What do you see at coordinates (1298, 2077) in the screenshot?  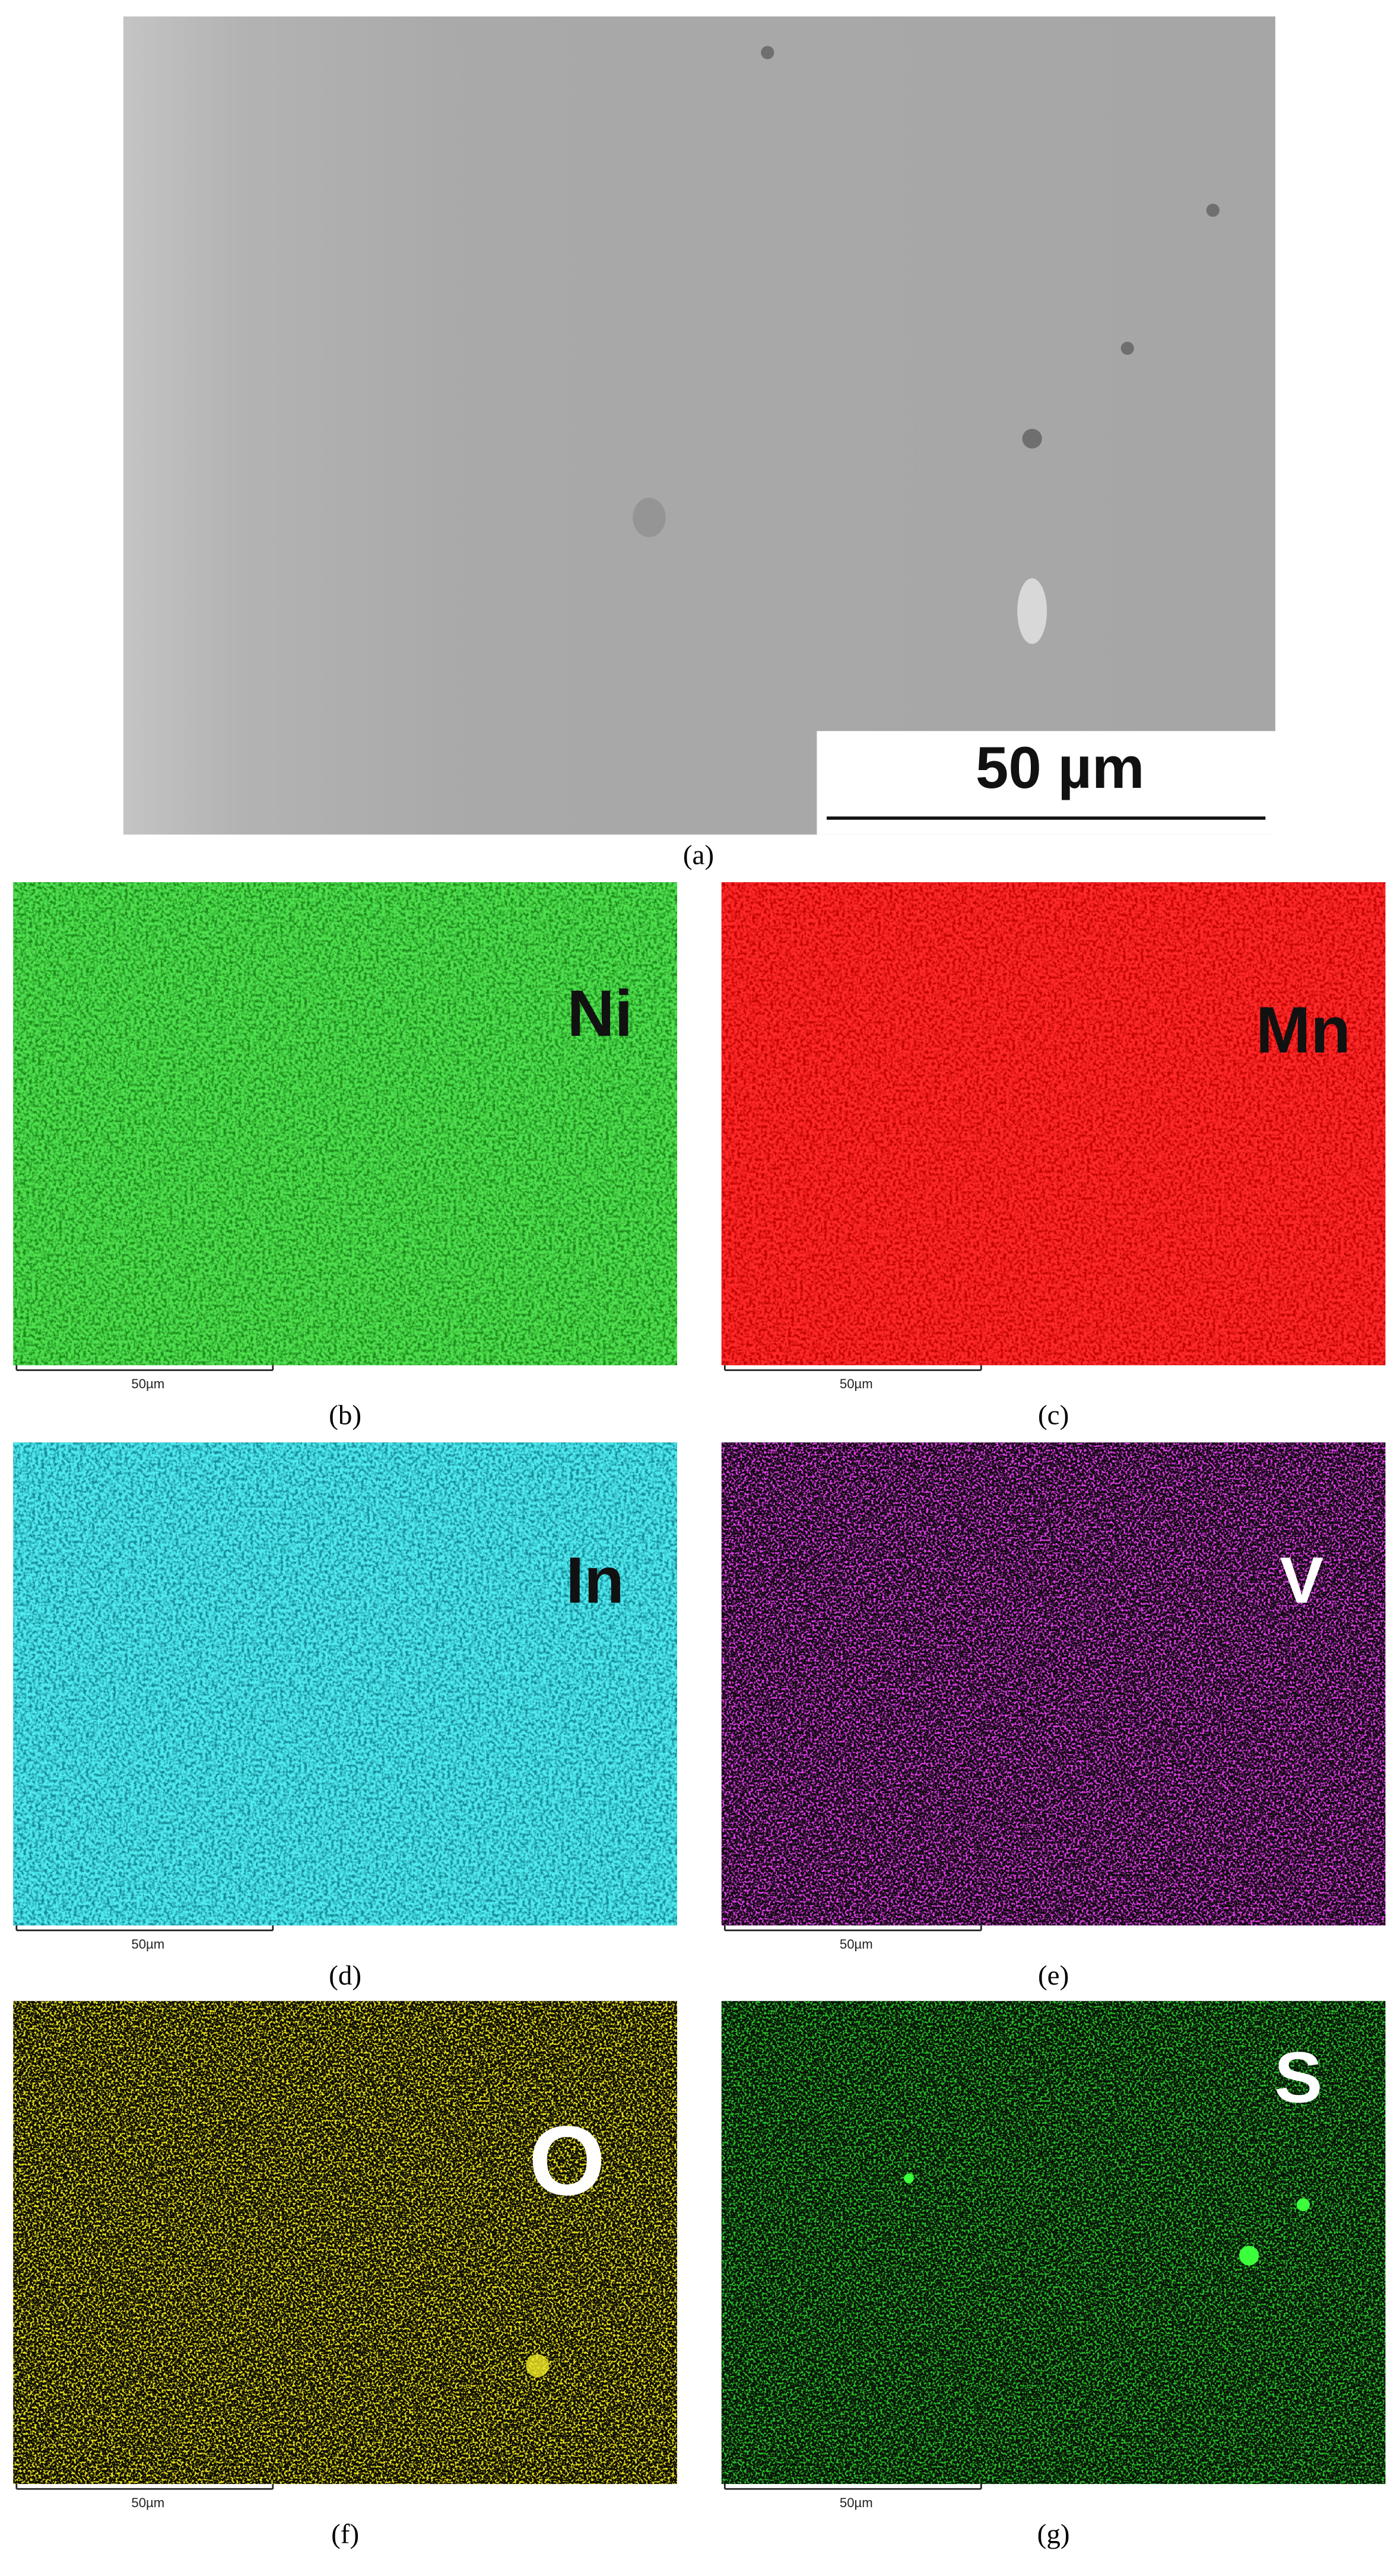 I see `element-label: S` at bounding box center [1298, 2077].